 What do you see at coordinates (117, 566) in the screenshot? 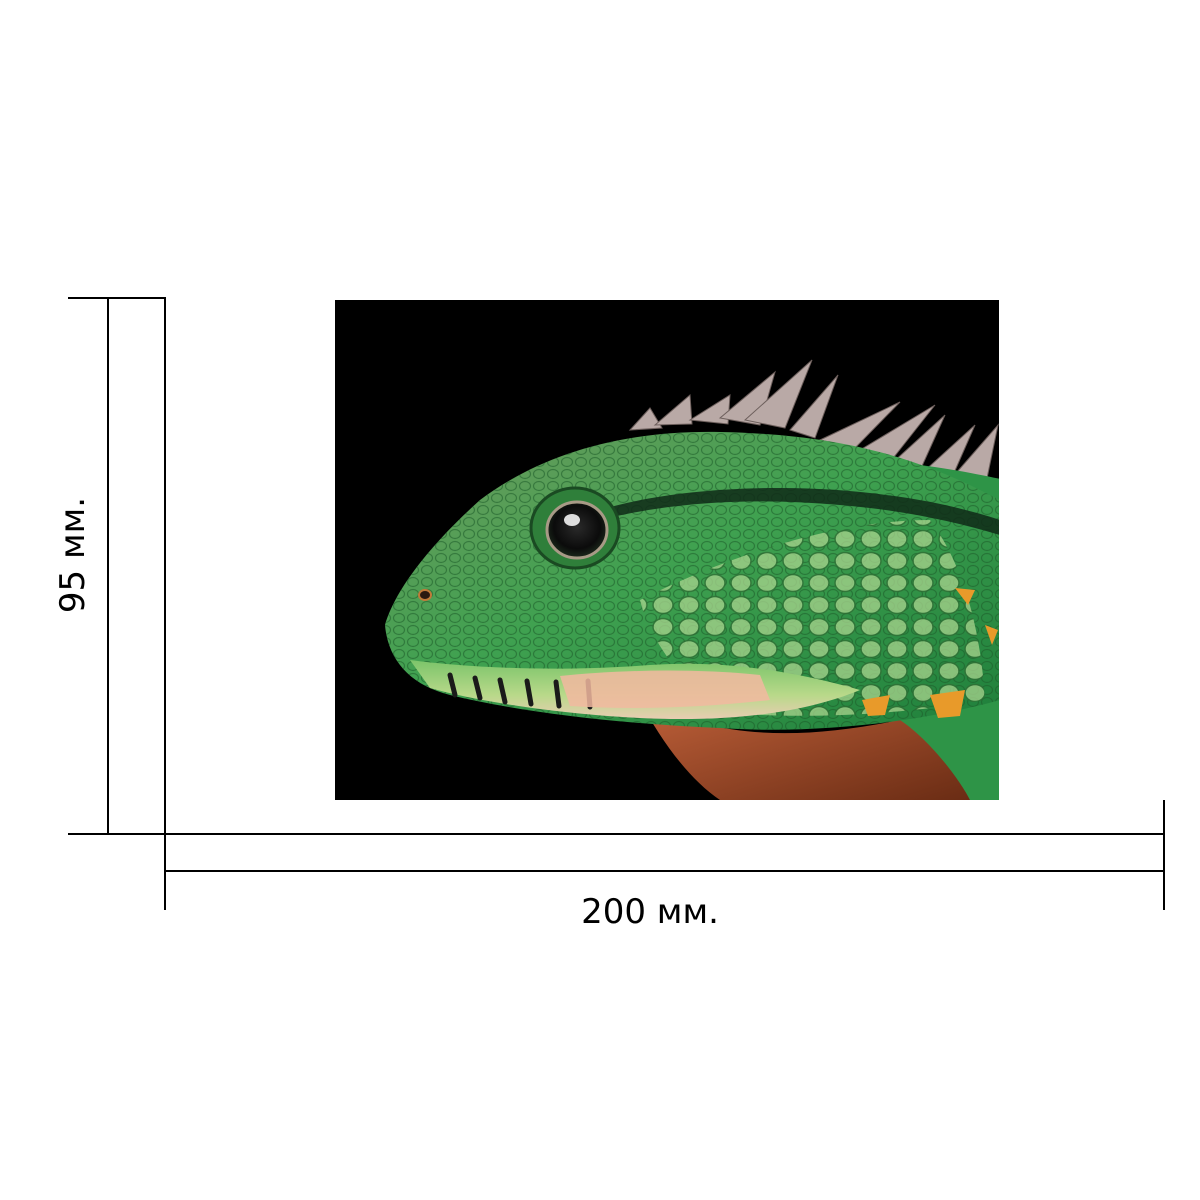
I see `height-dimension` at bounding box center [117, 566].